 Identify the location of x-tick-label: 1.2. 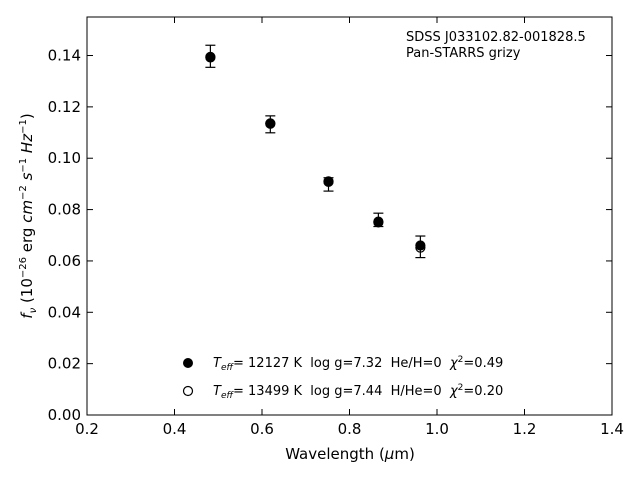
(525, 429).